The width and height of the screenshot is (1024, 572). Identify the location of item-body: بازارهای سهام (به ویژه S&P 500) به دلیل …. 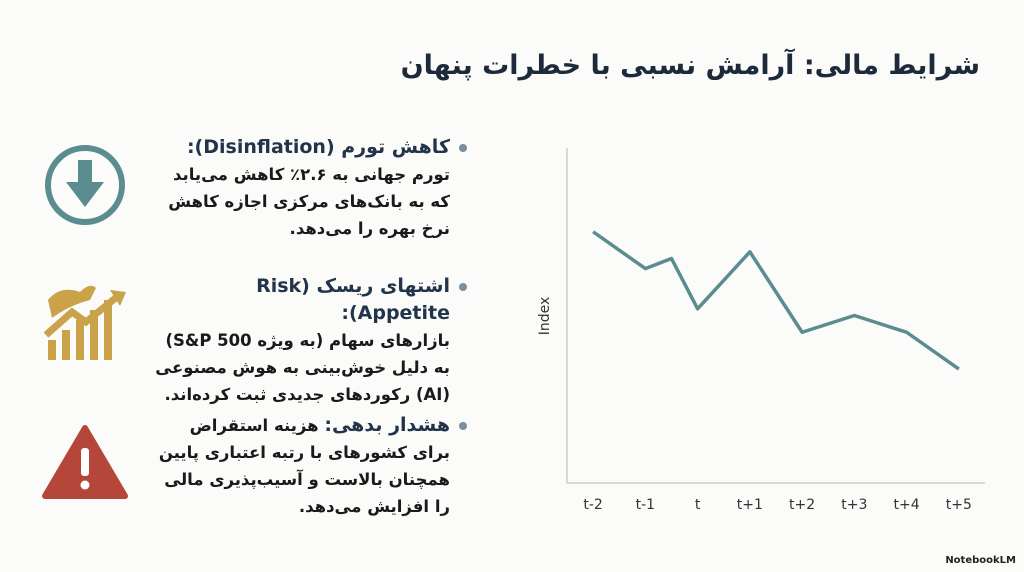
(302, 367).